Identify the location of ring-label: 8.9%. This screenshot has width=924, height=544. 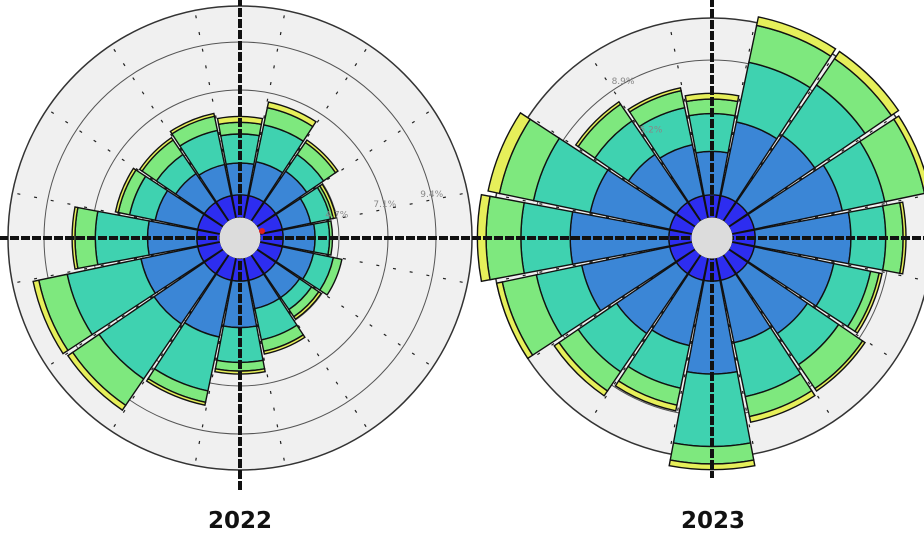
(623, 82).